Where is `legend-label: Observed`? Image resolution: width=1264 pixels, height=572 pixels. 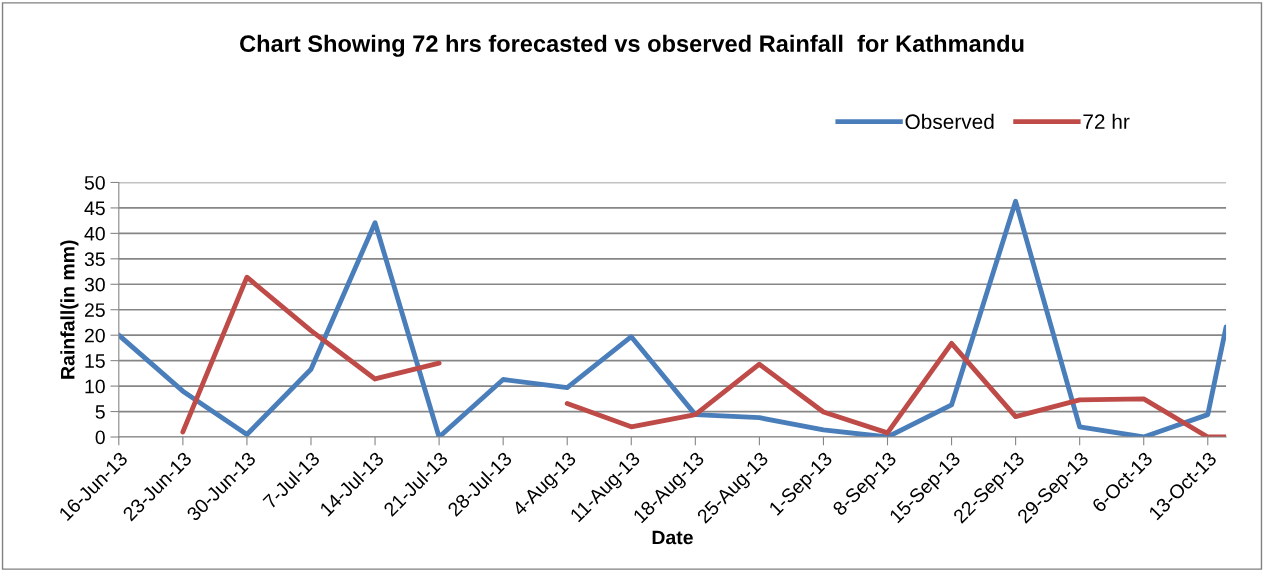 legend-label: Observed is located at coordinates (949, 121).